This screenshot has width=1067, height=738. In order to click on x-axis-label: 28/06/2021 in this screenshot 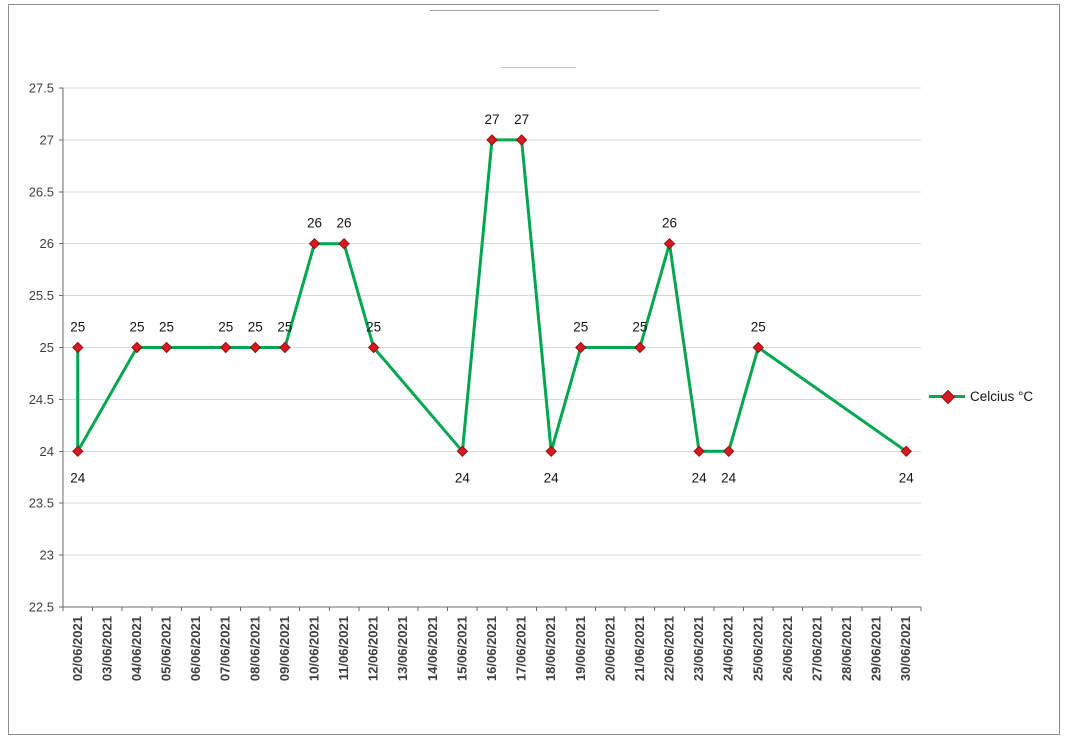, I will do `click(846, 648)`.